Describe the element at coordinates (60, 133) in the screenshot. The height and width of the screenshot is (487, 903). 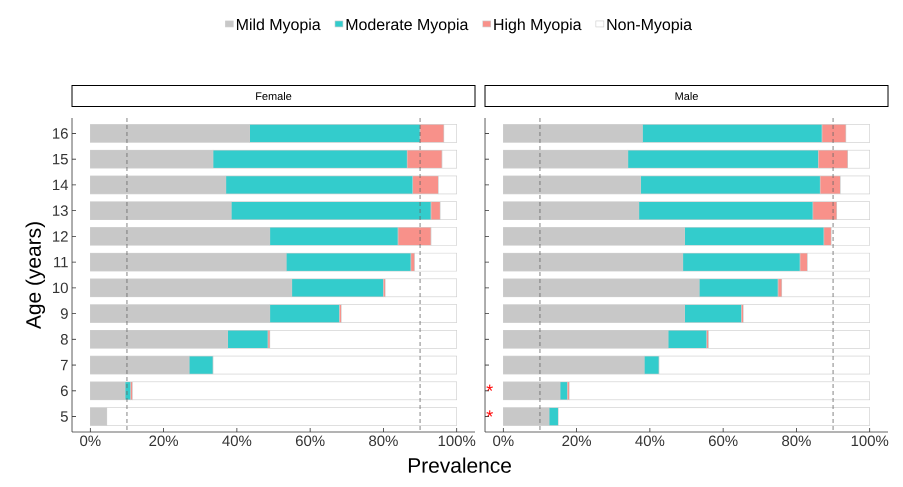
I see `y-tick-label: 16` at that location.